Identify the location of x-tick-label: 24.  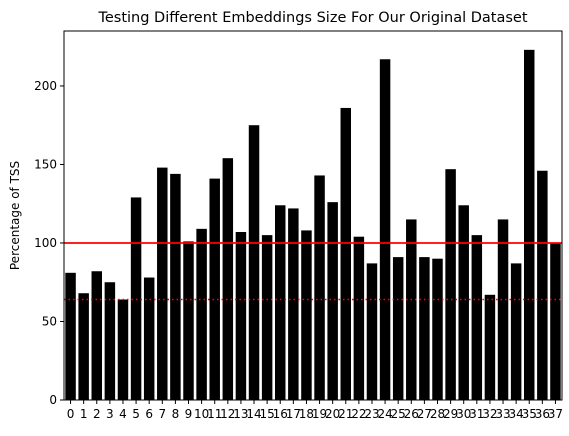
(384, 414).